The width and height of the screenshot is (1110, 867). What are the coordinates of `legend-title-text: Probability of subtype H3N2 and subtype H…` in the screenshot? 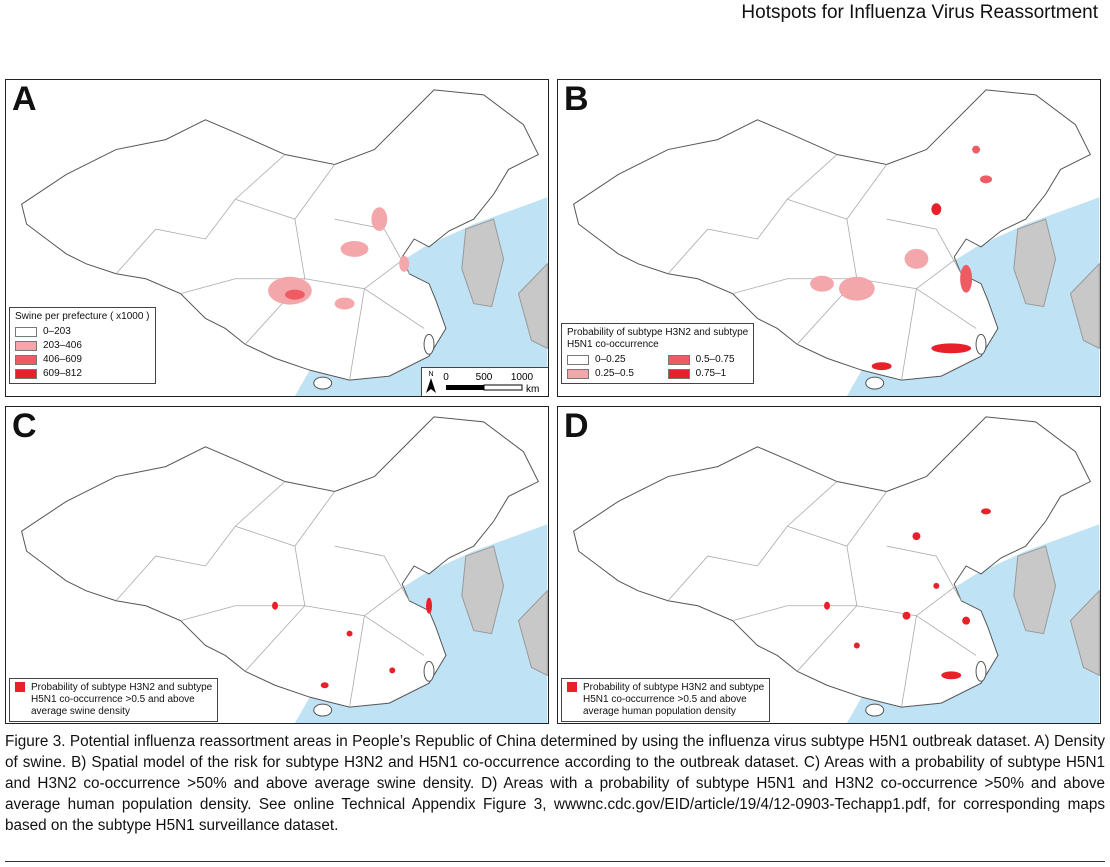 It's located at (673, 700).